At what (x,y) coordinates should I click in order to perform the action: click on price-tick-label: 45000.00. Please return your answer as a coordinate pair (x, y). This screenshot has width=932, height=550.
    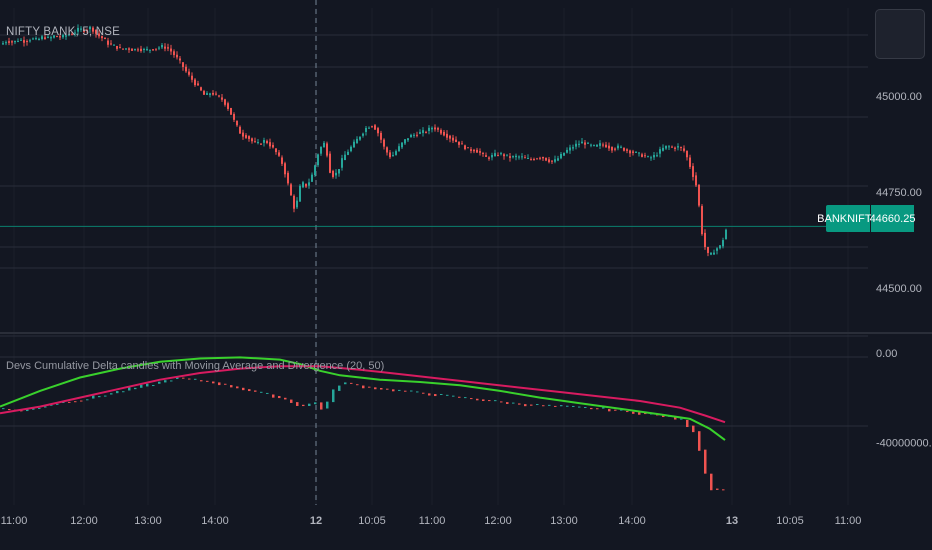
    Looking at the image, I should click on (899, 97).